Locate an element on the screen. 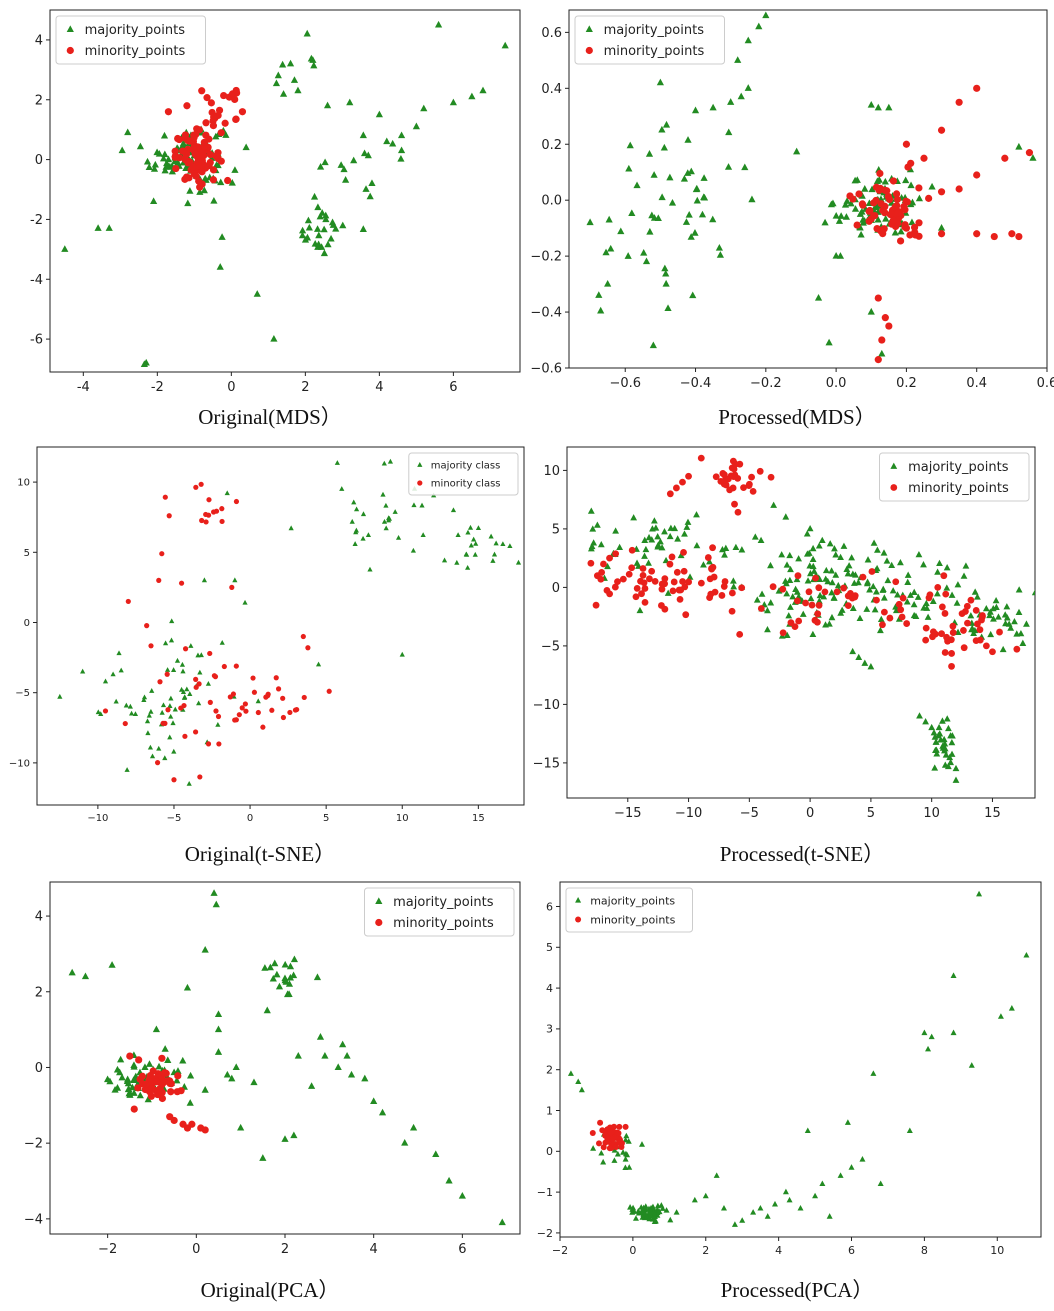  x-tick-label: −0.6 is located at coordinates (625, 383).